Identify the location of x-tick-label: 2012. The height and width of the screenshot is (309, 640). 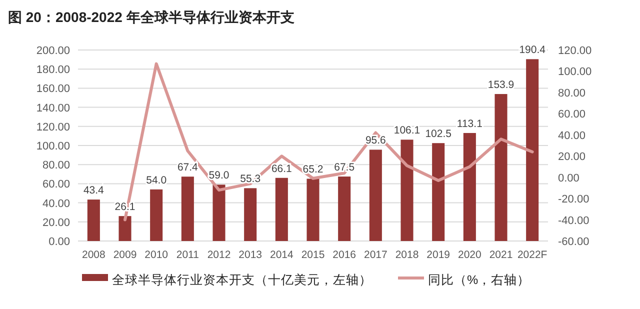
(219, 255).